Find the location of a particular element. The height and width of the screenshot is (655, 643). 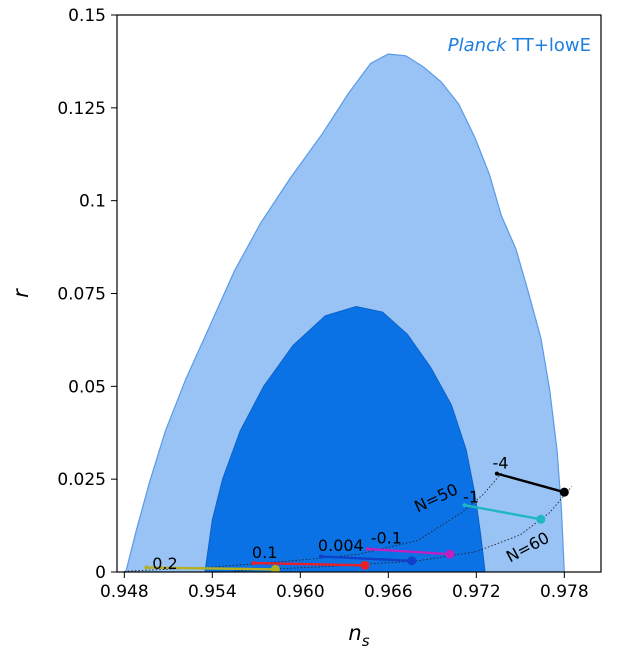

legend-text: Planck TT+lowE is located at coordinates (519, 45).